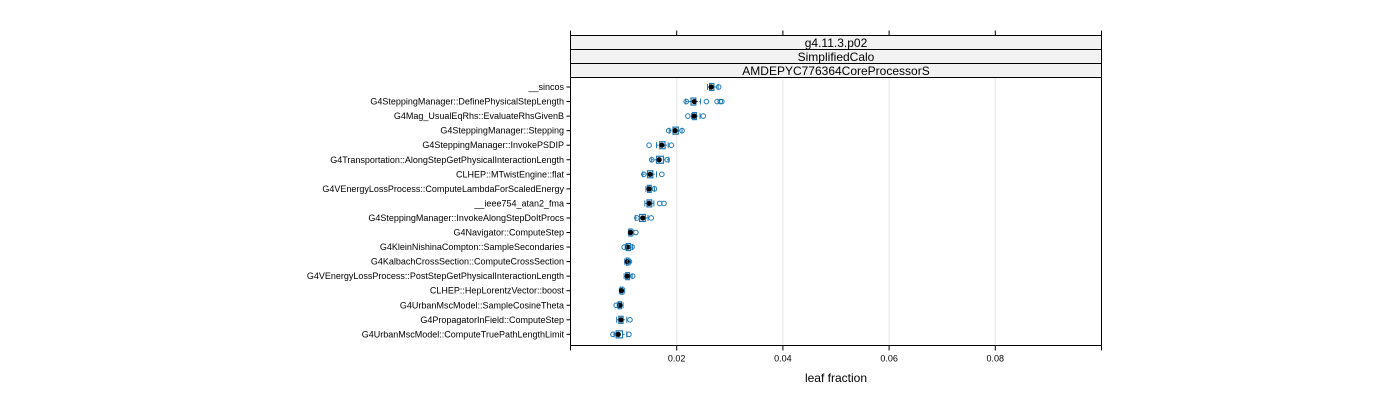  Describe the element at coordinates (497, 291) in the screenshot. I see `category-label: CLHEP::HepLorentzVector::boost` at that location.